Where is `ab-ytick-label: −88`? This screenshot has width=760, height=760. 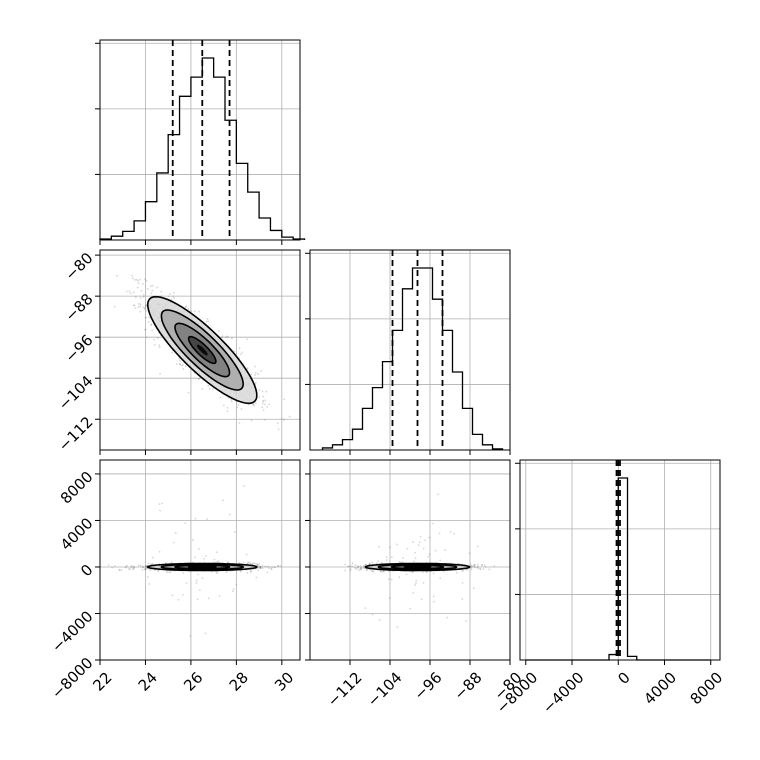 ab-ytick-label: −88 is located at coordinates (78, 307).